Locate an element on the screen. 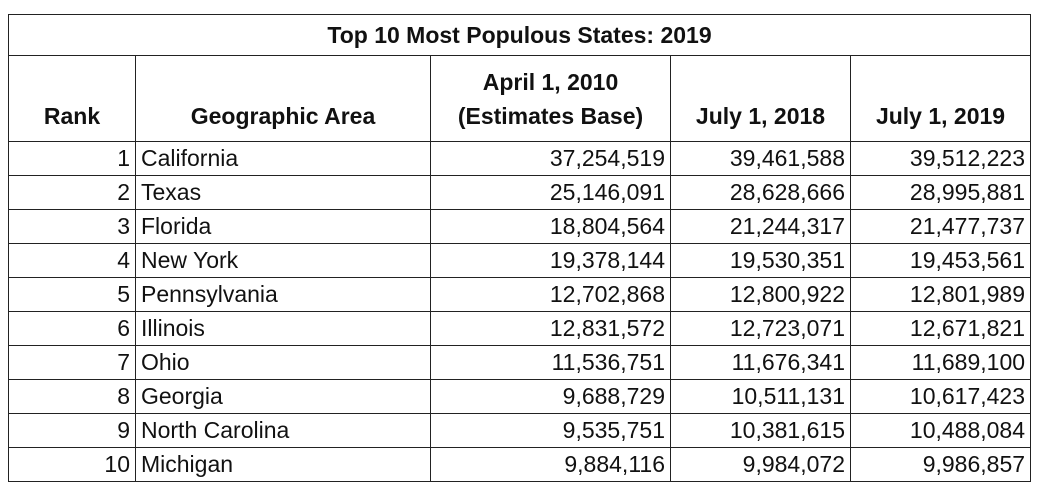  header-rank: Rank is located at coordinates (72, 98).